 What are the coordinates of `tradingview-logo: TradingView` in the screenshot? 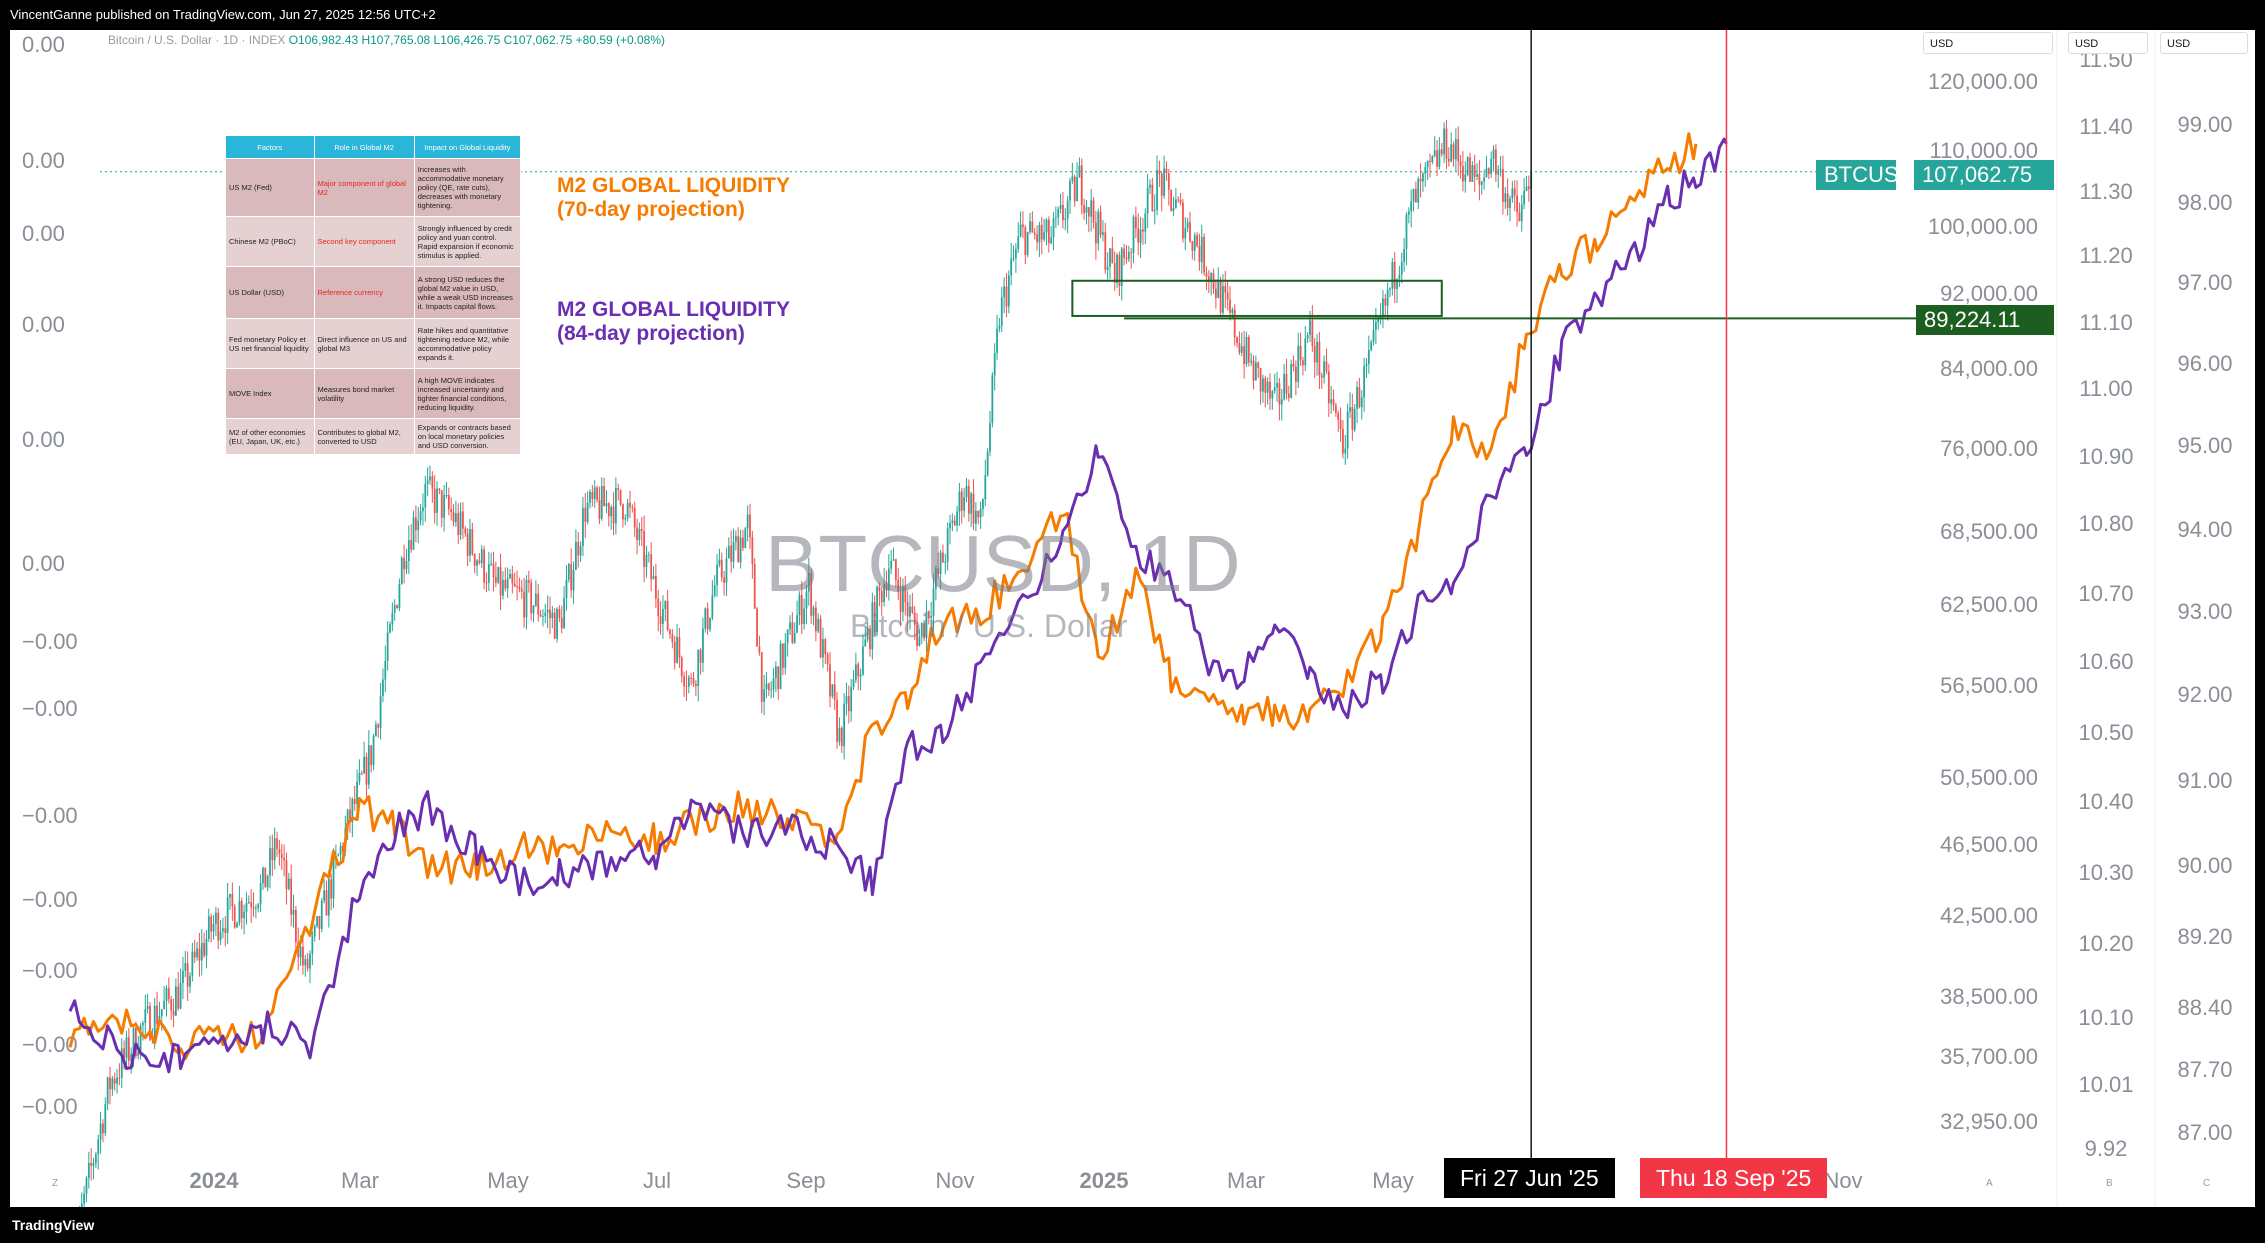 It's located at (53, 1225).